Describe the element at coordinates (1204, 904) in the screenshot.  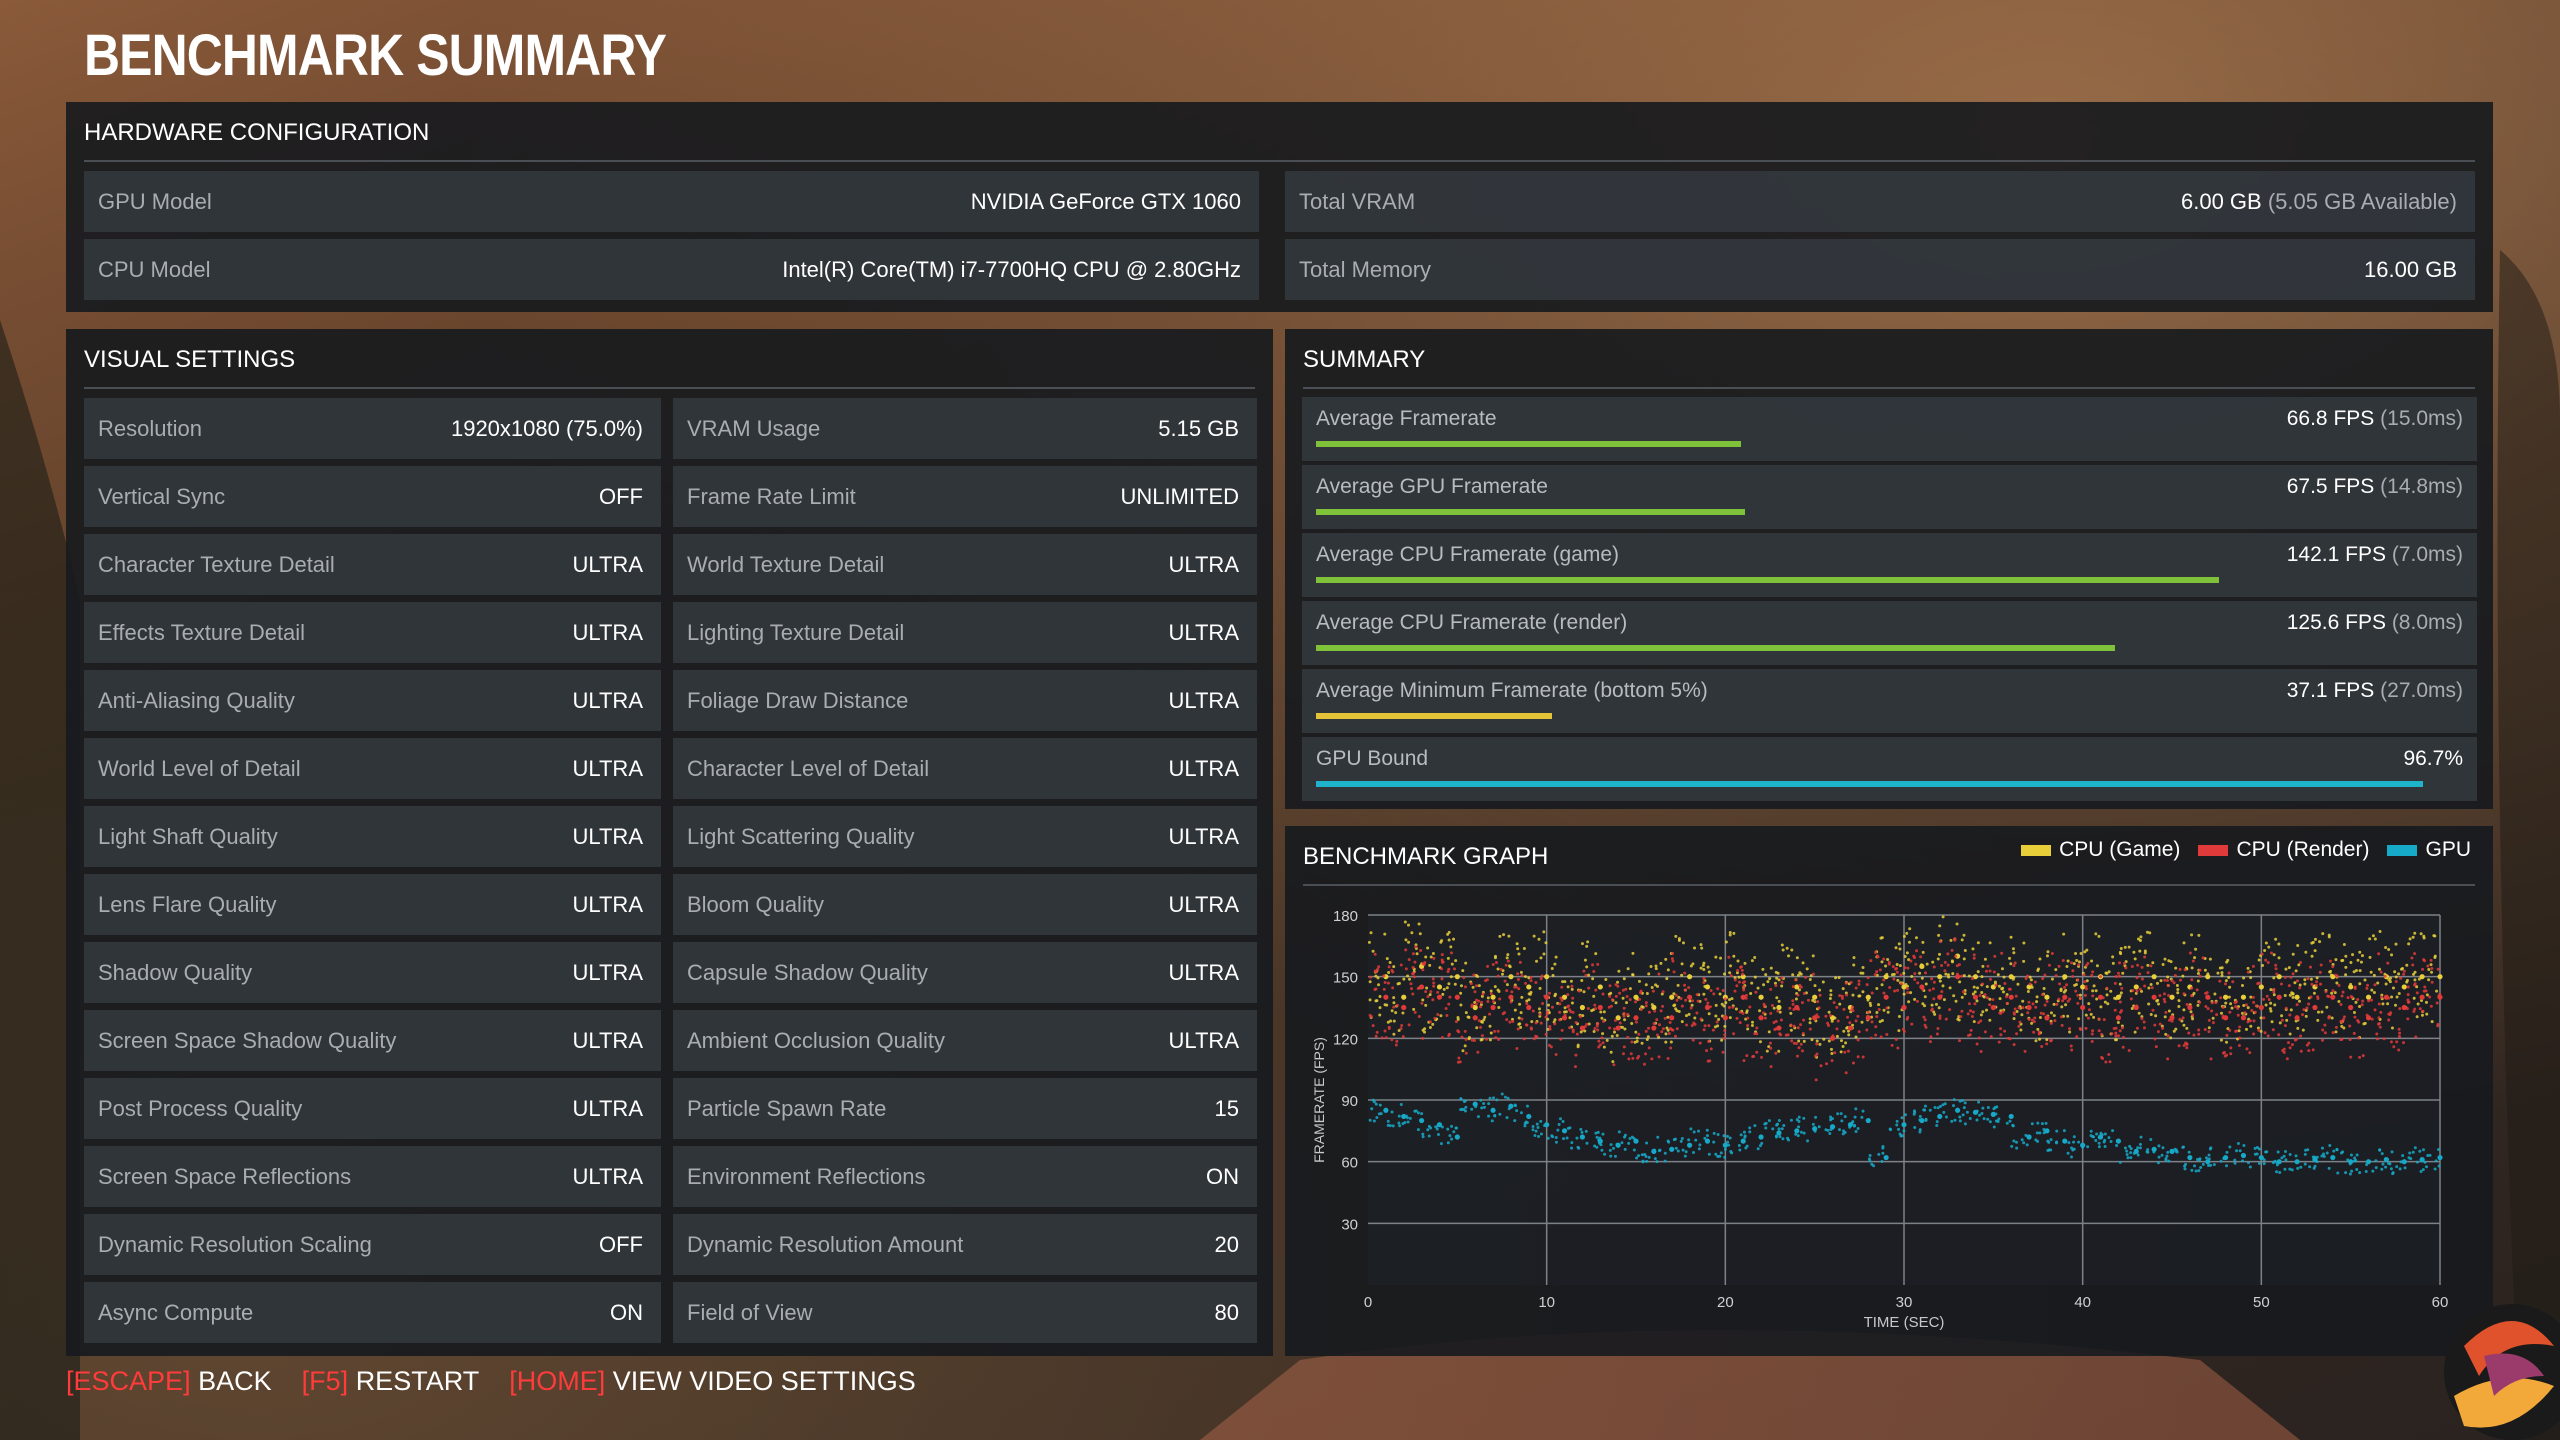
I see `setting-value: ULTRA` at that location.